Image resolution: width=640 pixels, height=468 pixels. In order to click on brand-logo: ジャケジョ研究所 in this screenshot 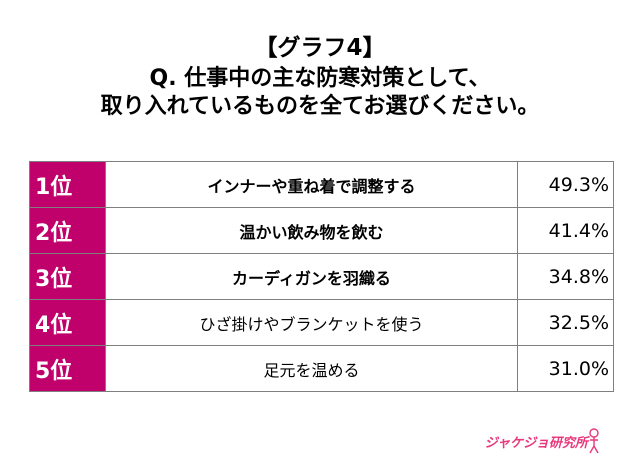, I will do `click(543, 441)`.